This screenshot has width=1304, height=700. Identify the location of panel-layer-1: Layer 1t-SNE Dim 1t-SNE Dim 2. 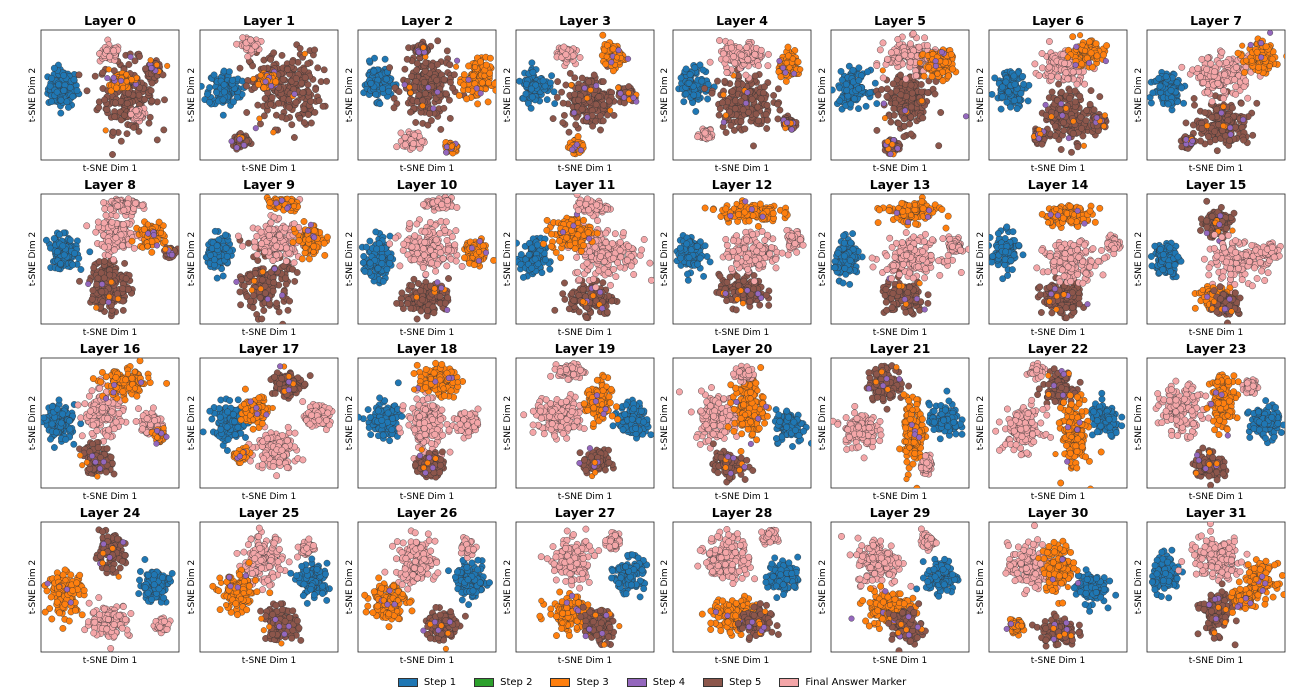
(263, 93).